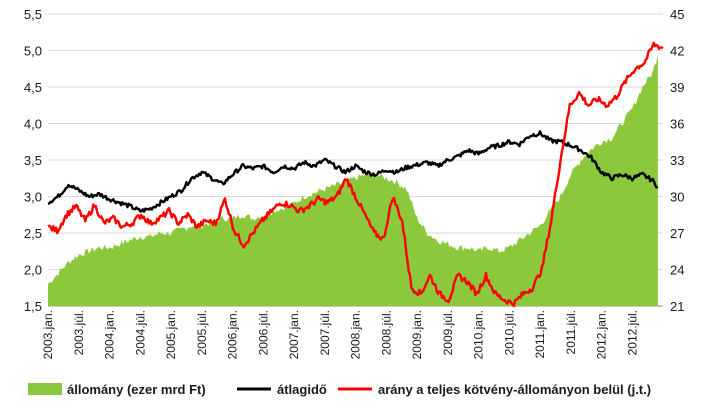 The width and height of the screenshot is (707, 410). Describe the element at coordinates (677, 270) in the screenshot. I see `right-tick-label: 24` at that location.